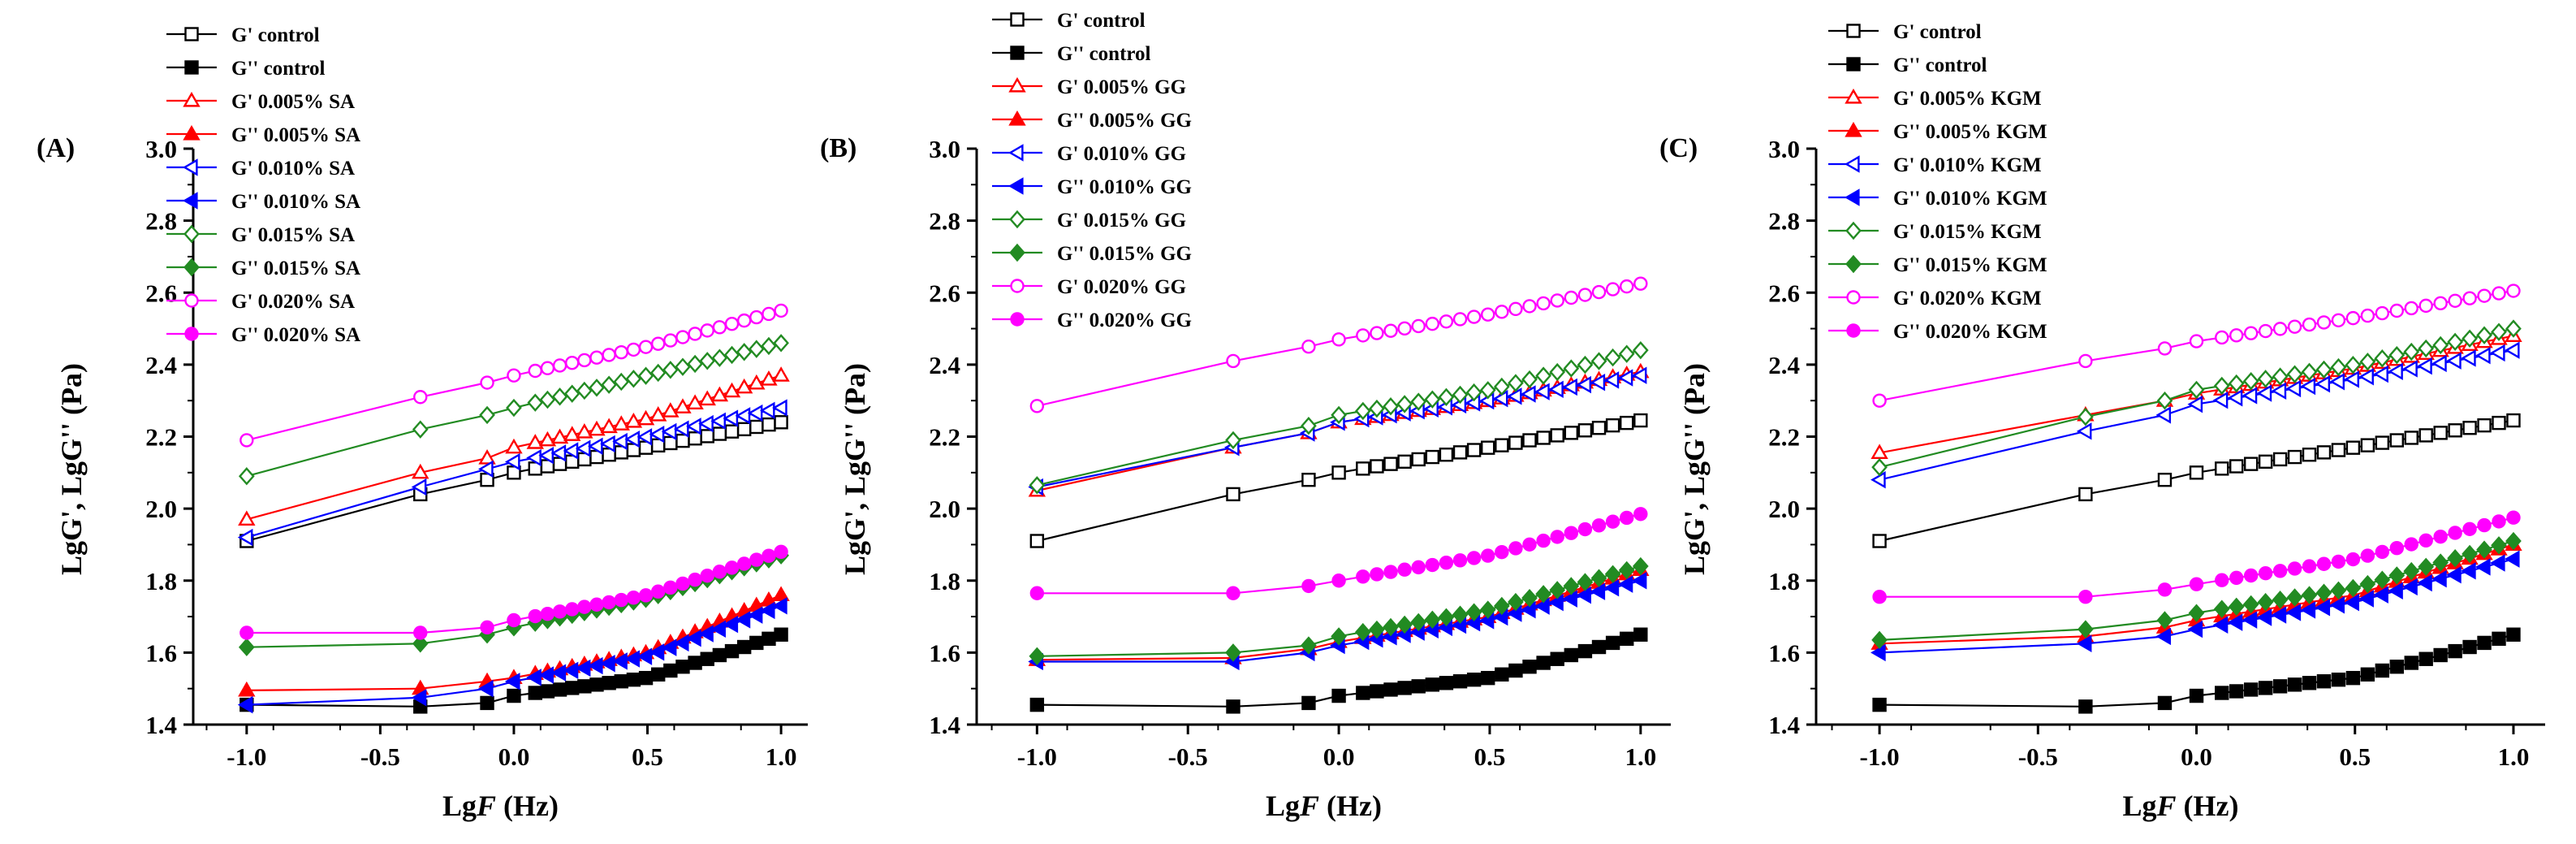 The height and width of the screenshot is (844, 2576). What do you see at coordinates (161, 437) in the screenshot?
I see `y-tick-label: 2.2` at bounding box center [161, 437].